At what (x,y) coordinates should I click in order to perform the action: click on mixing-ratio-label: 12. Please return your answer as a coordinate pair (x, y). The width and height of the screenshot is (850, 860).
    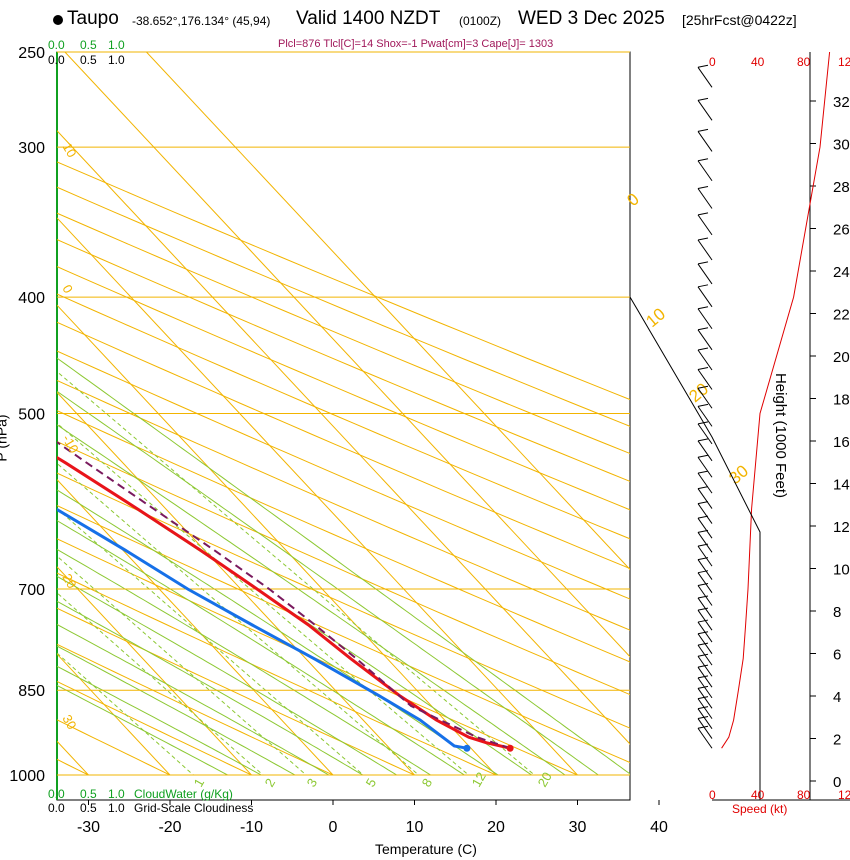
    Looking at the image, I should click on (479, 779).